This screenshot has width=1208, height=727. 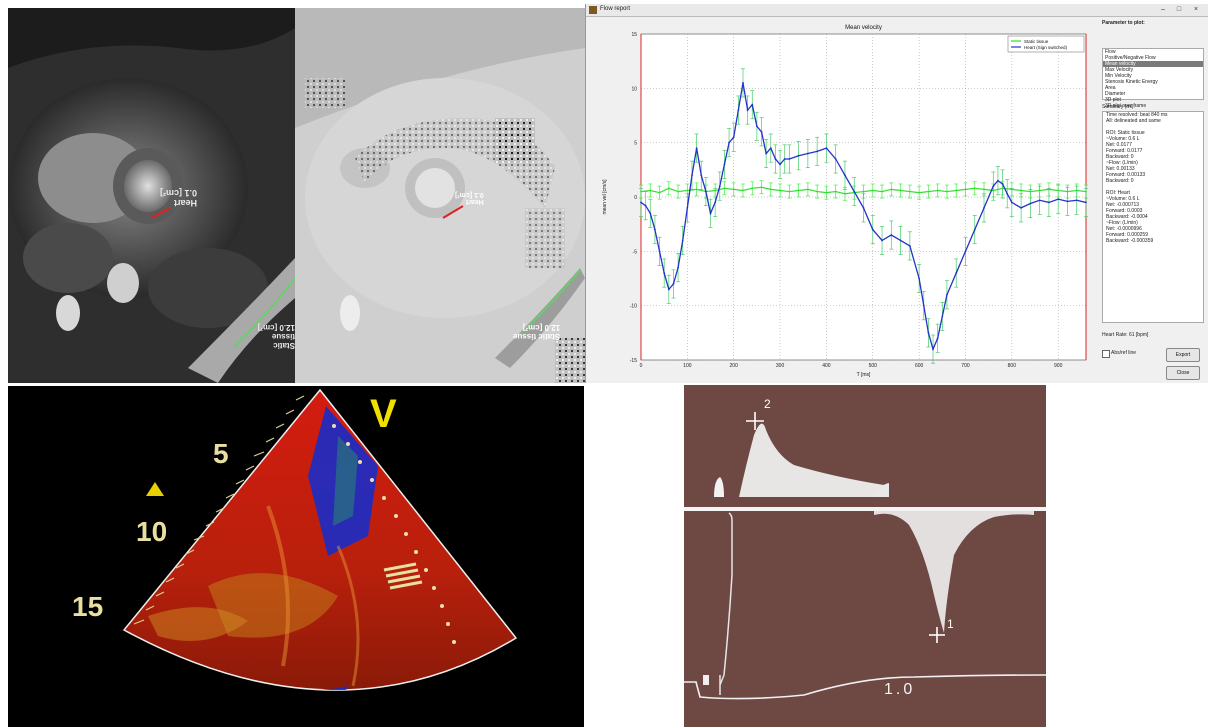 What do you see at coordinates (283, 341) in the screenshot?
I see `roi-static-name: Static tissue` at bounding box center [283, 341].